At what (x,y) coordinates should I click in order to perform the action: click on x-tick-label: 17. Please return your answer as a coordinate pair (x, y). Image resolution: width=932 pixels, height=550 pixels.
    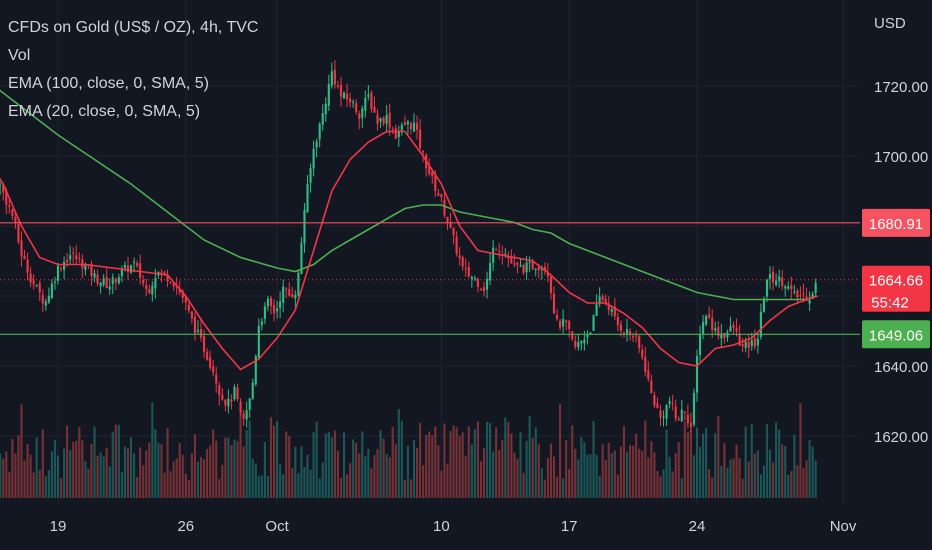
    Looking at the image, I should click on (569, 526).